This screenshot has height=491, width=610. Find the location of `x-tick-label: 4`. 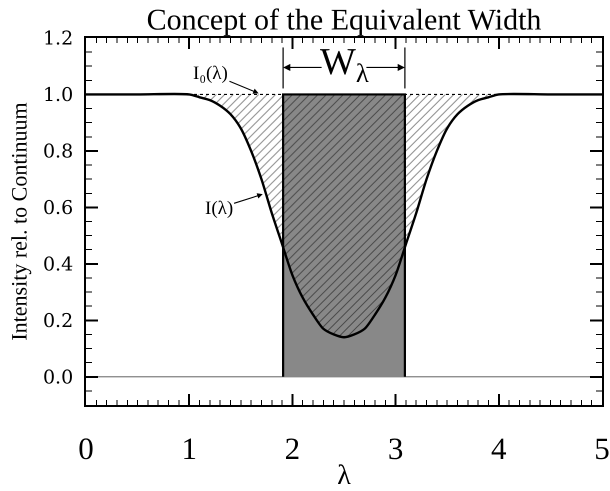

x-tick-label: 4 is located at coordinates (499, 448).